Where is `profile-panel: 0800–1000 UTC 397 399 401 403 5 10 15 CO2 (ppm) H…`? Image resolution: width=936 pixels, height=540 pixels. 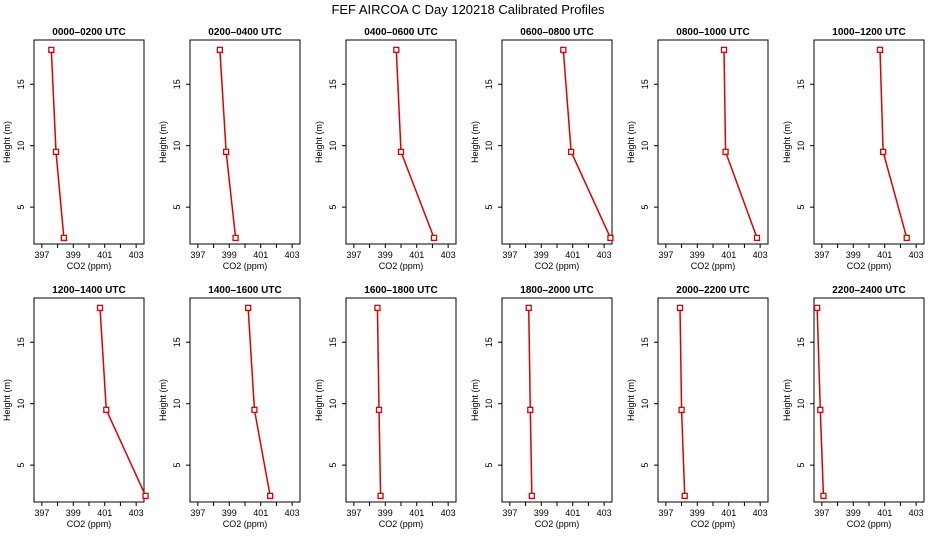
profile-panel: 0800–1000 UTC 397 399 401 403 5 10 15 CO2 (ppm) H… is located at coordinates (697, 149).